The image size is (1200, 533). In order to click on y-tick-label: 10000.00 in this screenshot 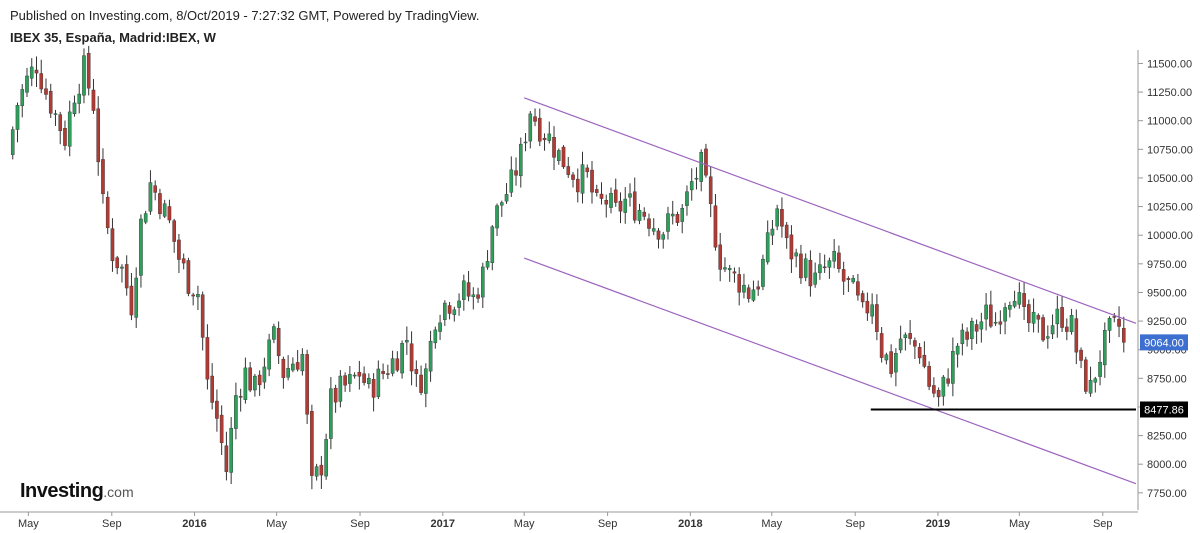, I will do `click(1170, 236)`.